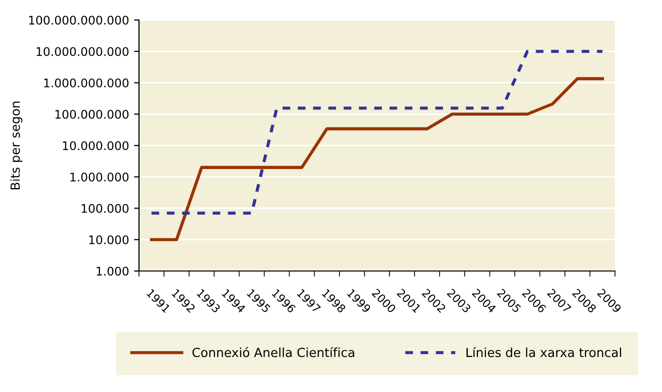 The height and width of the screenshot is (392, 662). What do you see at coordinates (86, 83) in the screenshot?
I see `y-tick-label: 1.000.000.000` at bounding box center [86, 83].